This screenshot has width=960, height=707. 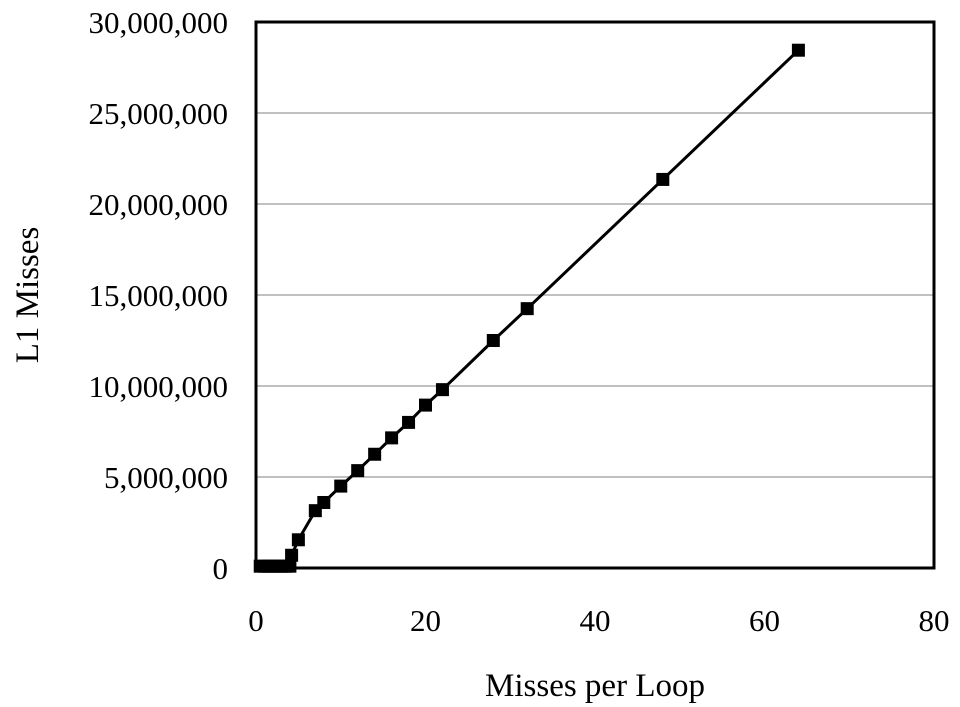 I want to click on y-tick-label: 0, so click(x=221, y=568).